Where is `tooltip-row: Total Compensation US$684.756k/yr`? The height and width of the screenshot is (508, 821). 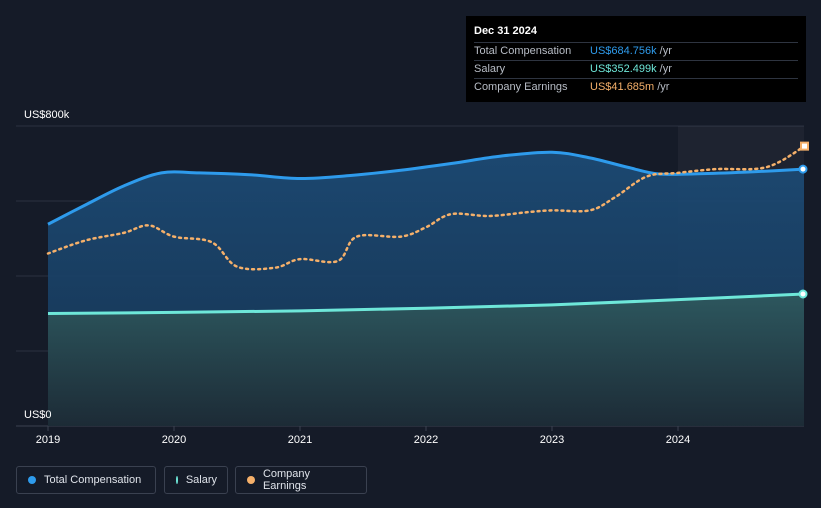 tooltip-row: Total Compensation US$684.756k/yr is located at coordinates (636, 51).